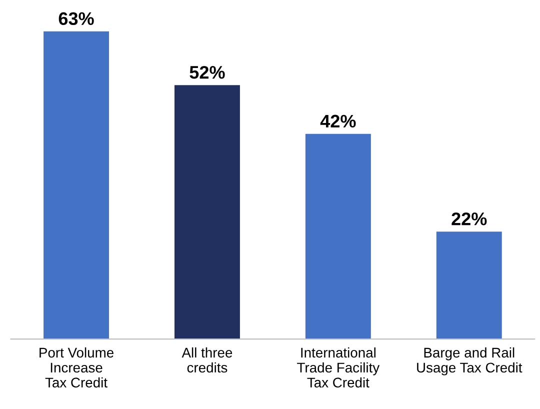 The image size is (540, 409). I want to click on x-tick-label: International Trade Facility Tax Credit, so click(338, 367).